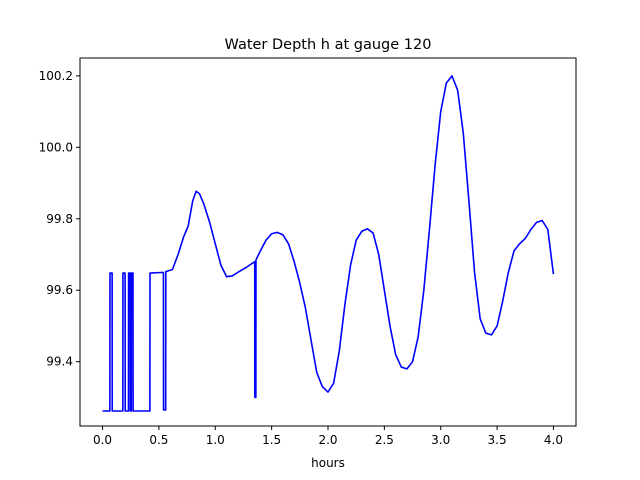 Image resolution: width=640 pixels, height=480 pixels. Describe the element at coordinates (440, 440) in the screenshot. I see `x-tick-label: 3.0` at that location.